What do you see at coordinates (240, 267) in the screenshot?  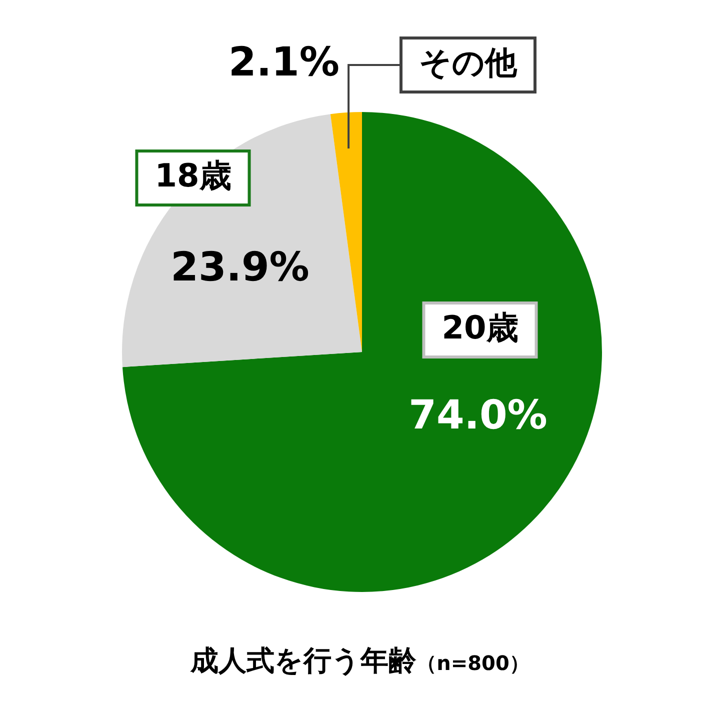 I see `data-label: 23.9%` at bounding box center [240, 267].